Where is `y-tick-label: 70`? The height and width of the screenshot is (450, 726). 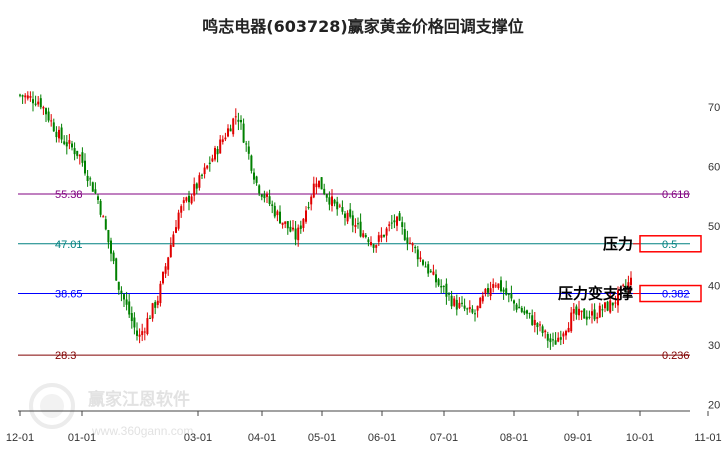 y-tick-label: 70 is located at coordinates (714, 108).